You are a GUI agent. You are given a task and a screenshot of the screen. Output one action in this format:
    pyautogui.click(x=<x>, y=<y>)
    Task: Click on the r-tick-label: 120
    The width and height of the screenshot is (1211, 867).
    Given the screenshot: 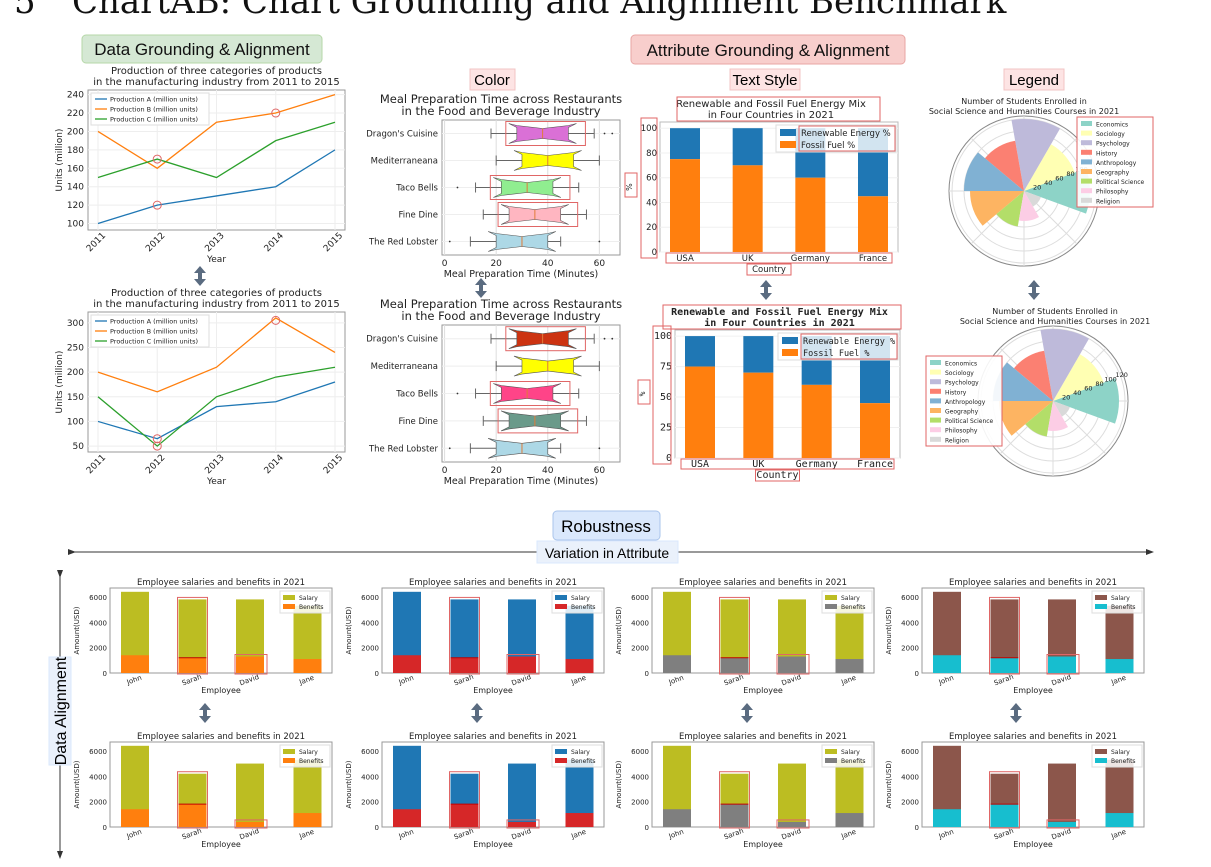 What is the action you would take?
    pyautogui.click(x=1122, y=375)
    